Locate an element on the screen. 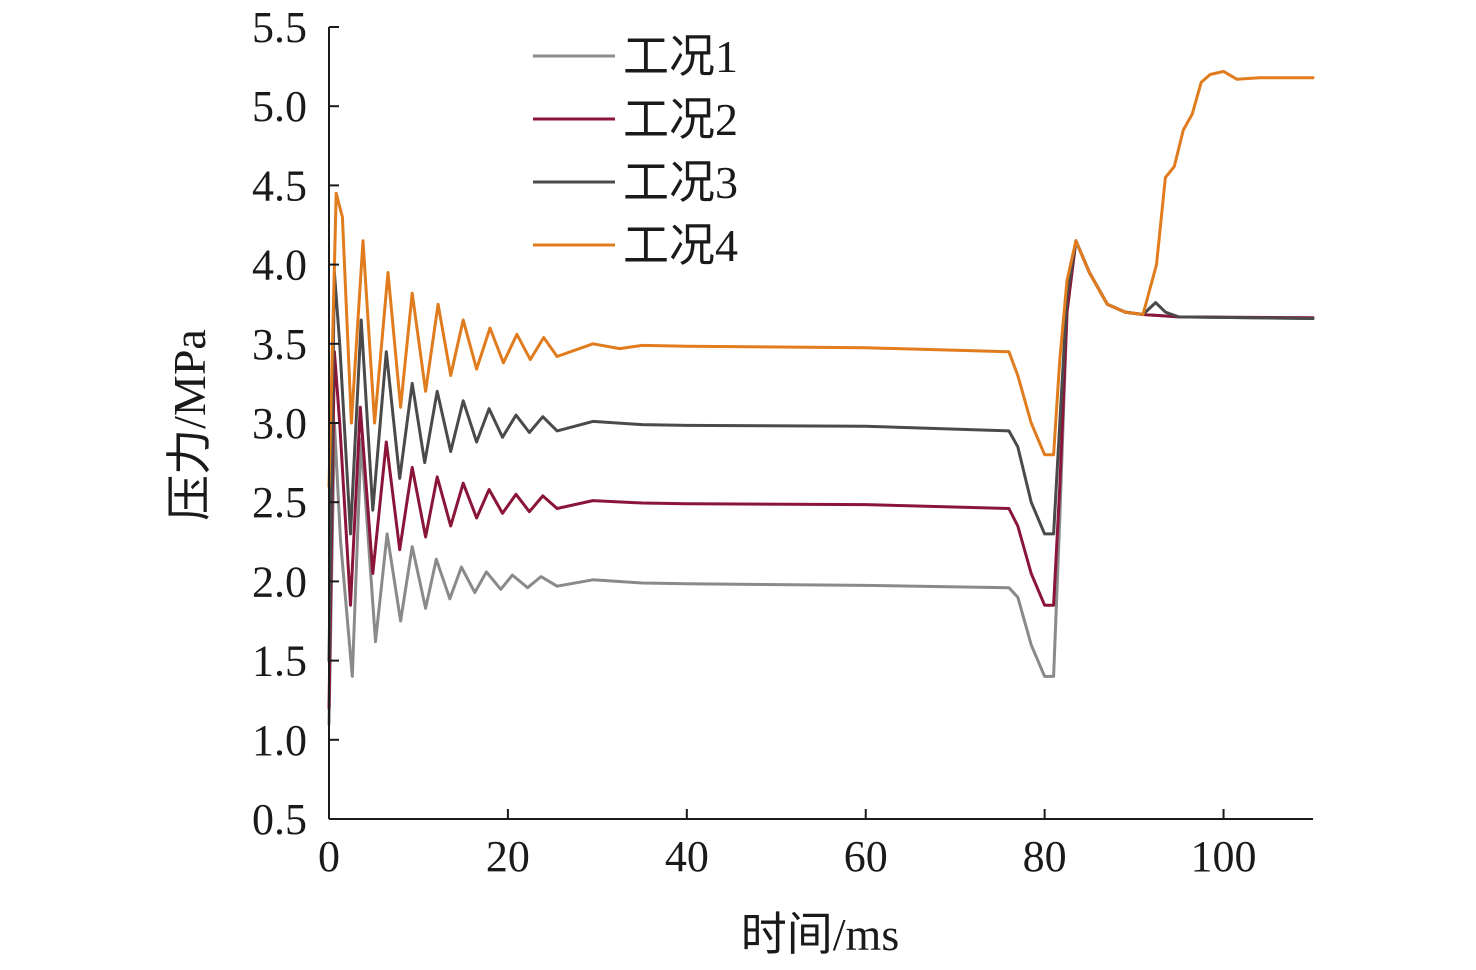 The image size is (1476, 970). y-ticks: 0.5 1.0 1.5 2.0 2.5 3.0 3.5 4.0 4.5 5.0 5.5 is located at coordinates (295, 423).